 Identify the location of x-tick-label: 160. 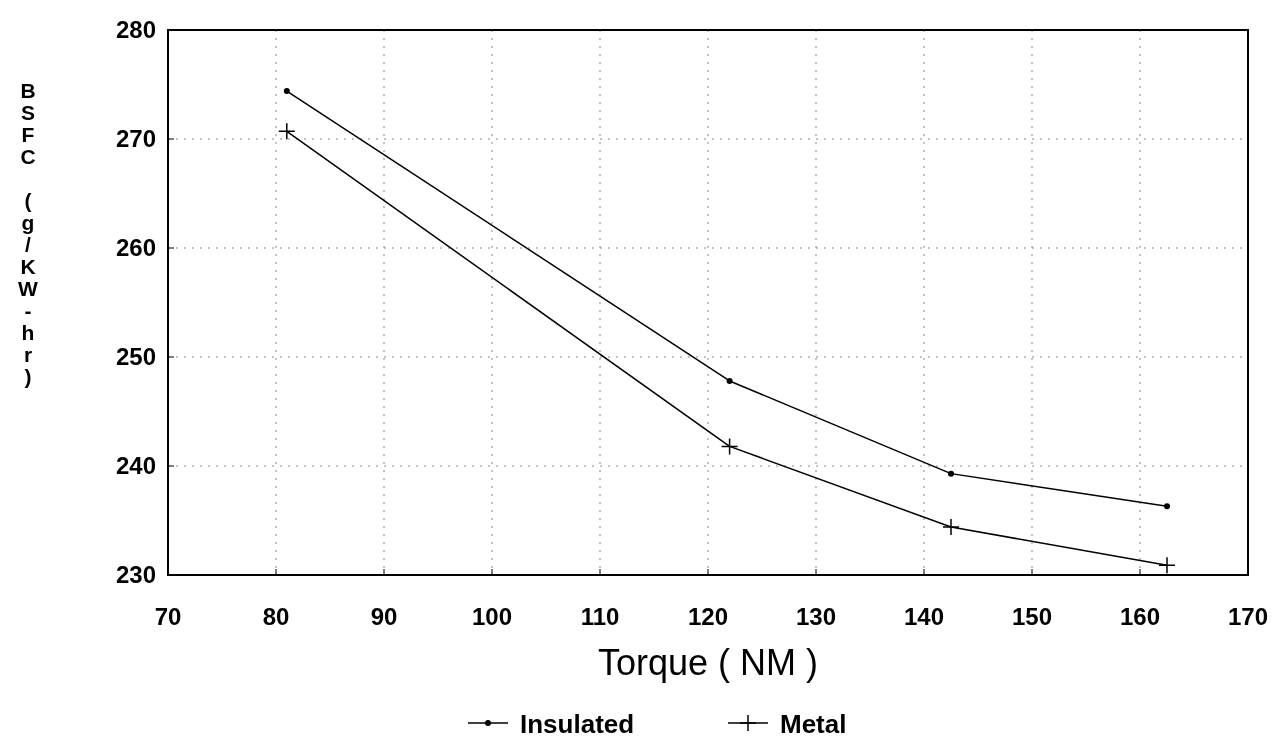
(1140, 616).